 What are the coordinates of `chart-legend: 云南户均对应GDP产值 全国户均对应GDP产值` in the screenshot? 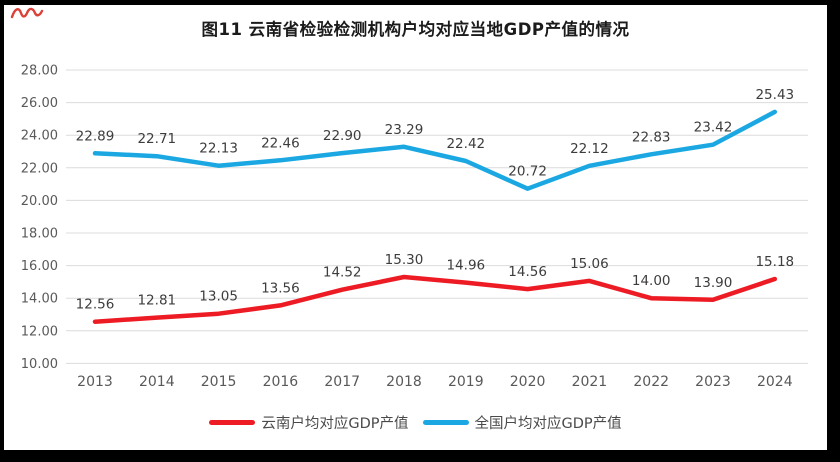 It's located at (415, 422).